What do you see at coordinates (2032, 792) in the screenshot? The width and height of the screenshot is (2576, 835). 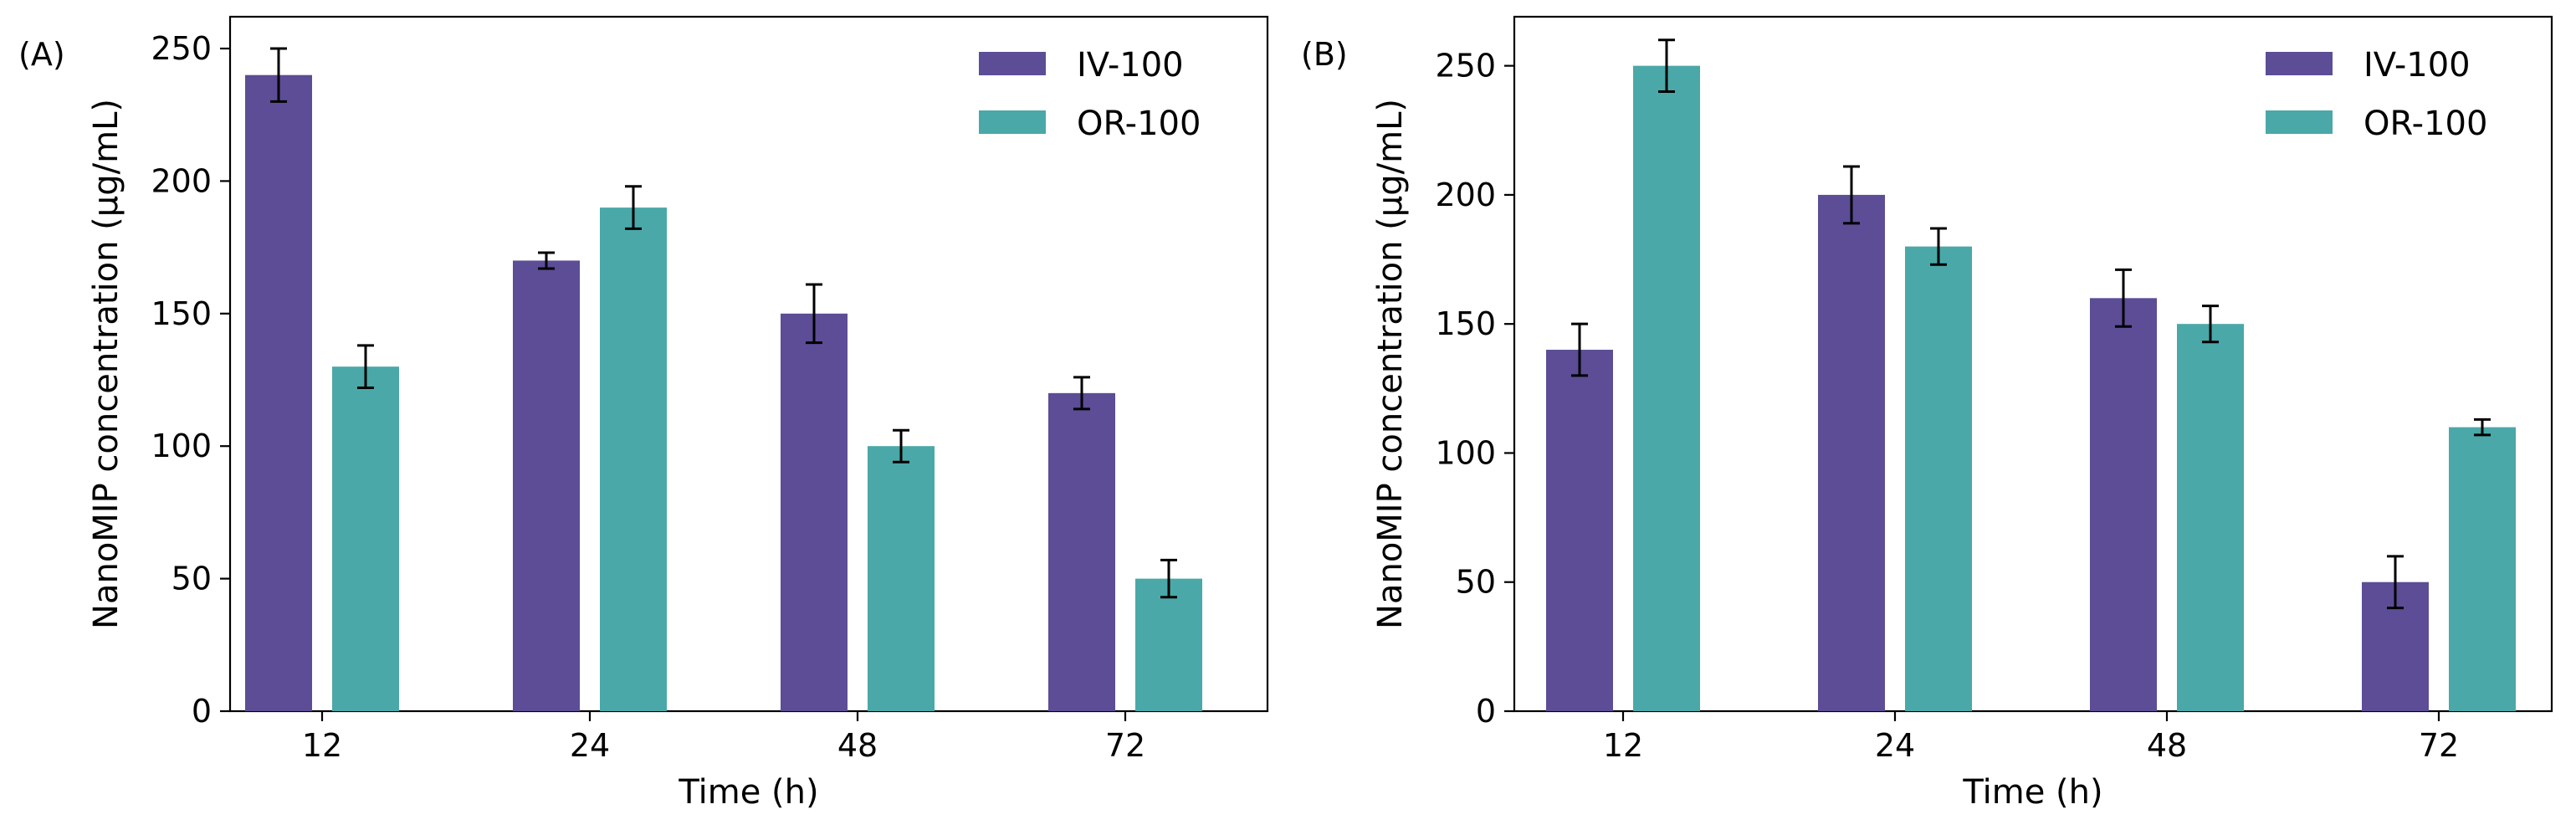 I see `panel-b-x-axis-label: Time (h)` at bounding box center [2032, 792].